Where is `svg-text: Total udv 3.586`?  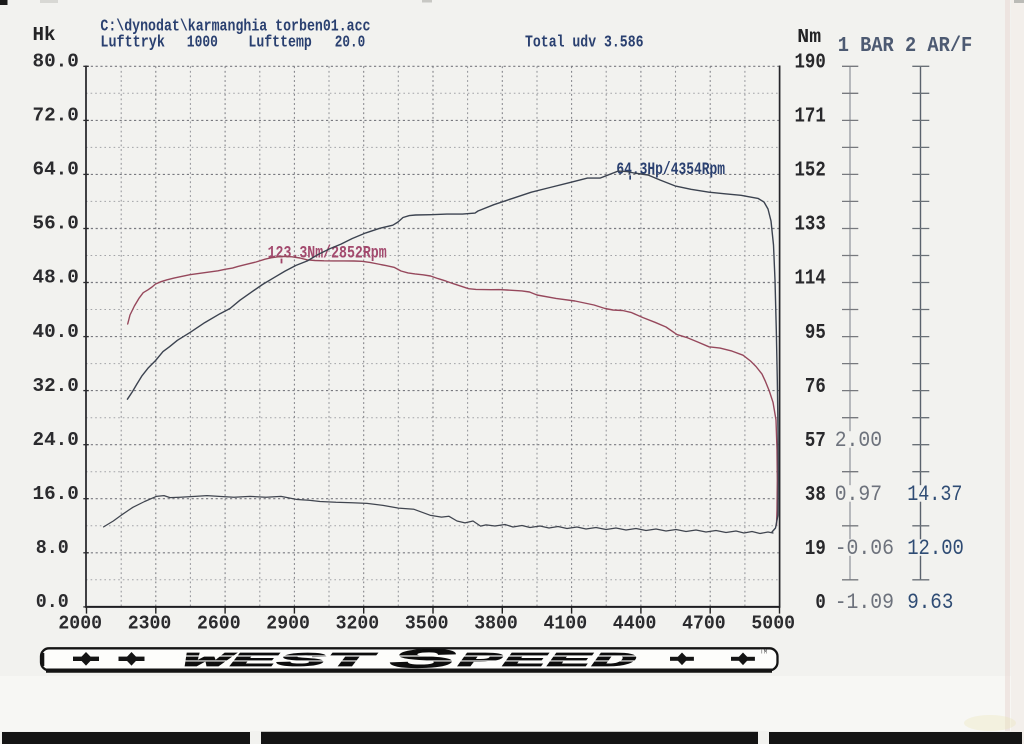 svg-text: Total udv 3.586 is located at coordinates (584, 42).